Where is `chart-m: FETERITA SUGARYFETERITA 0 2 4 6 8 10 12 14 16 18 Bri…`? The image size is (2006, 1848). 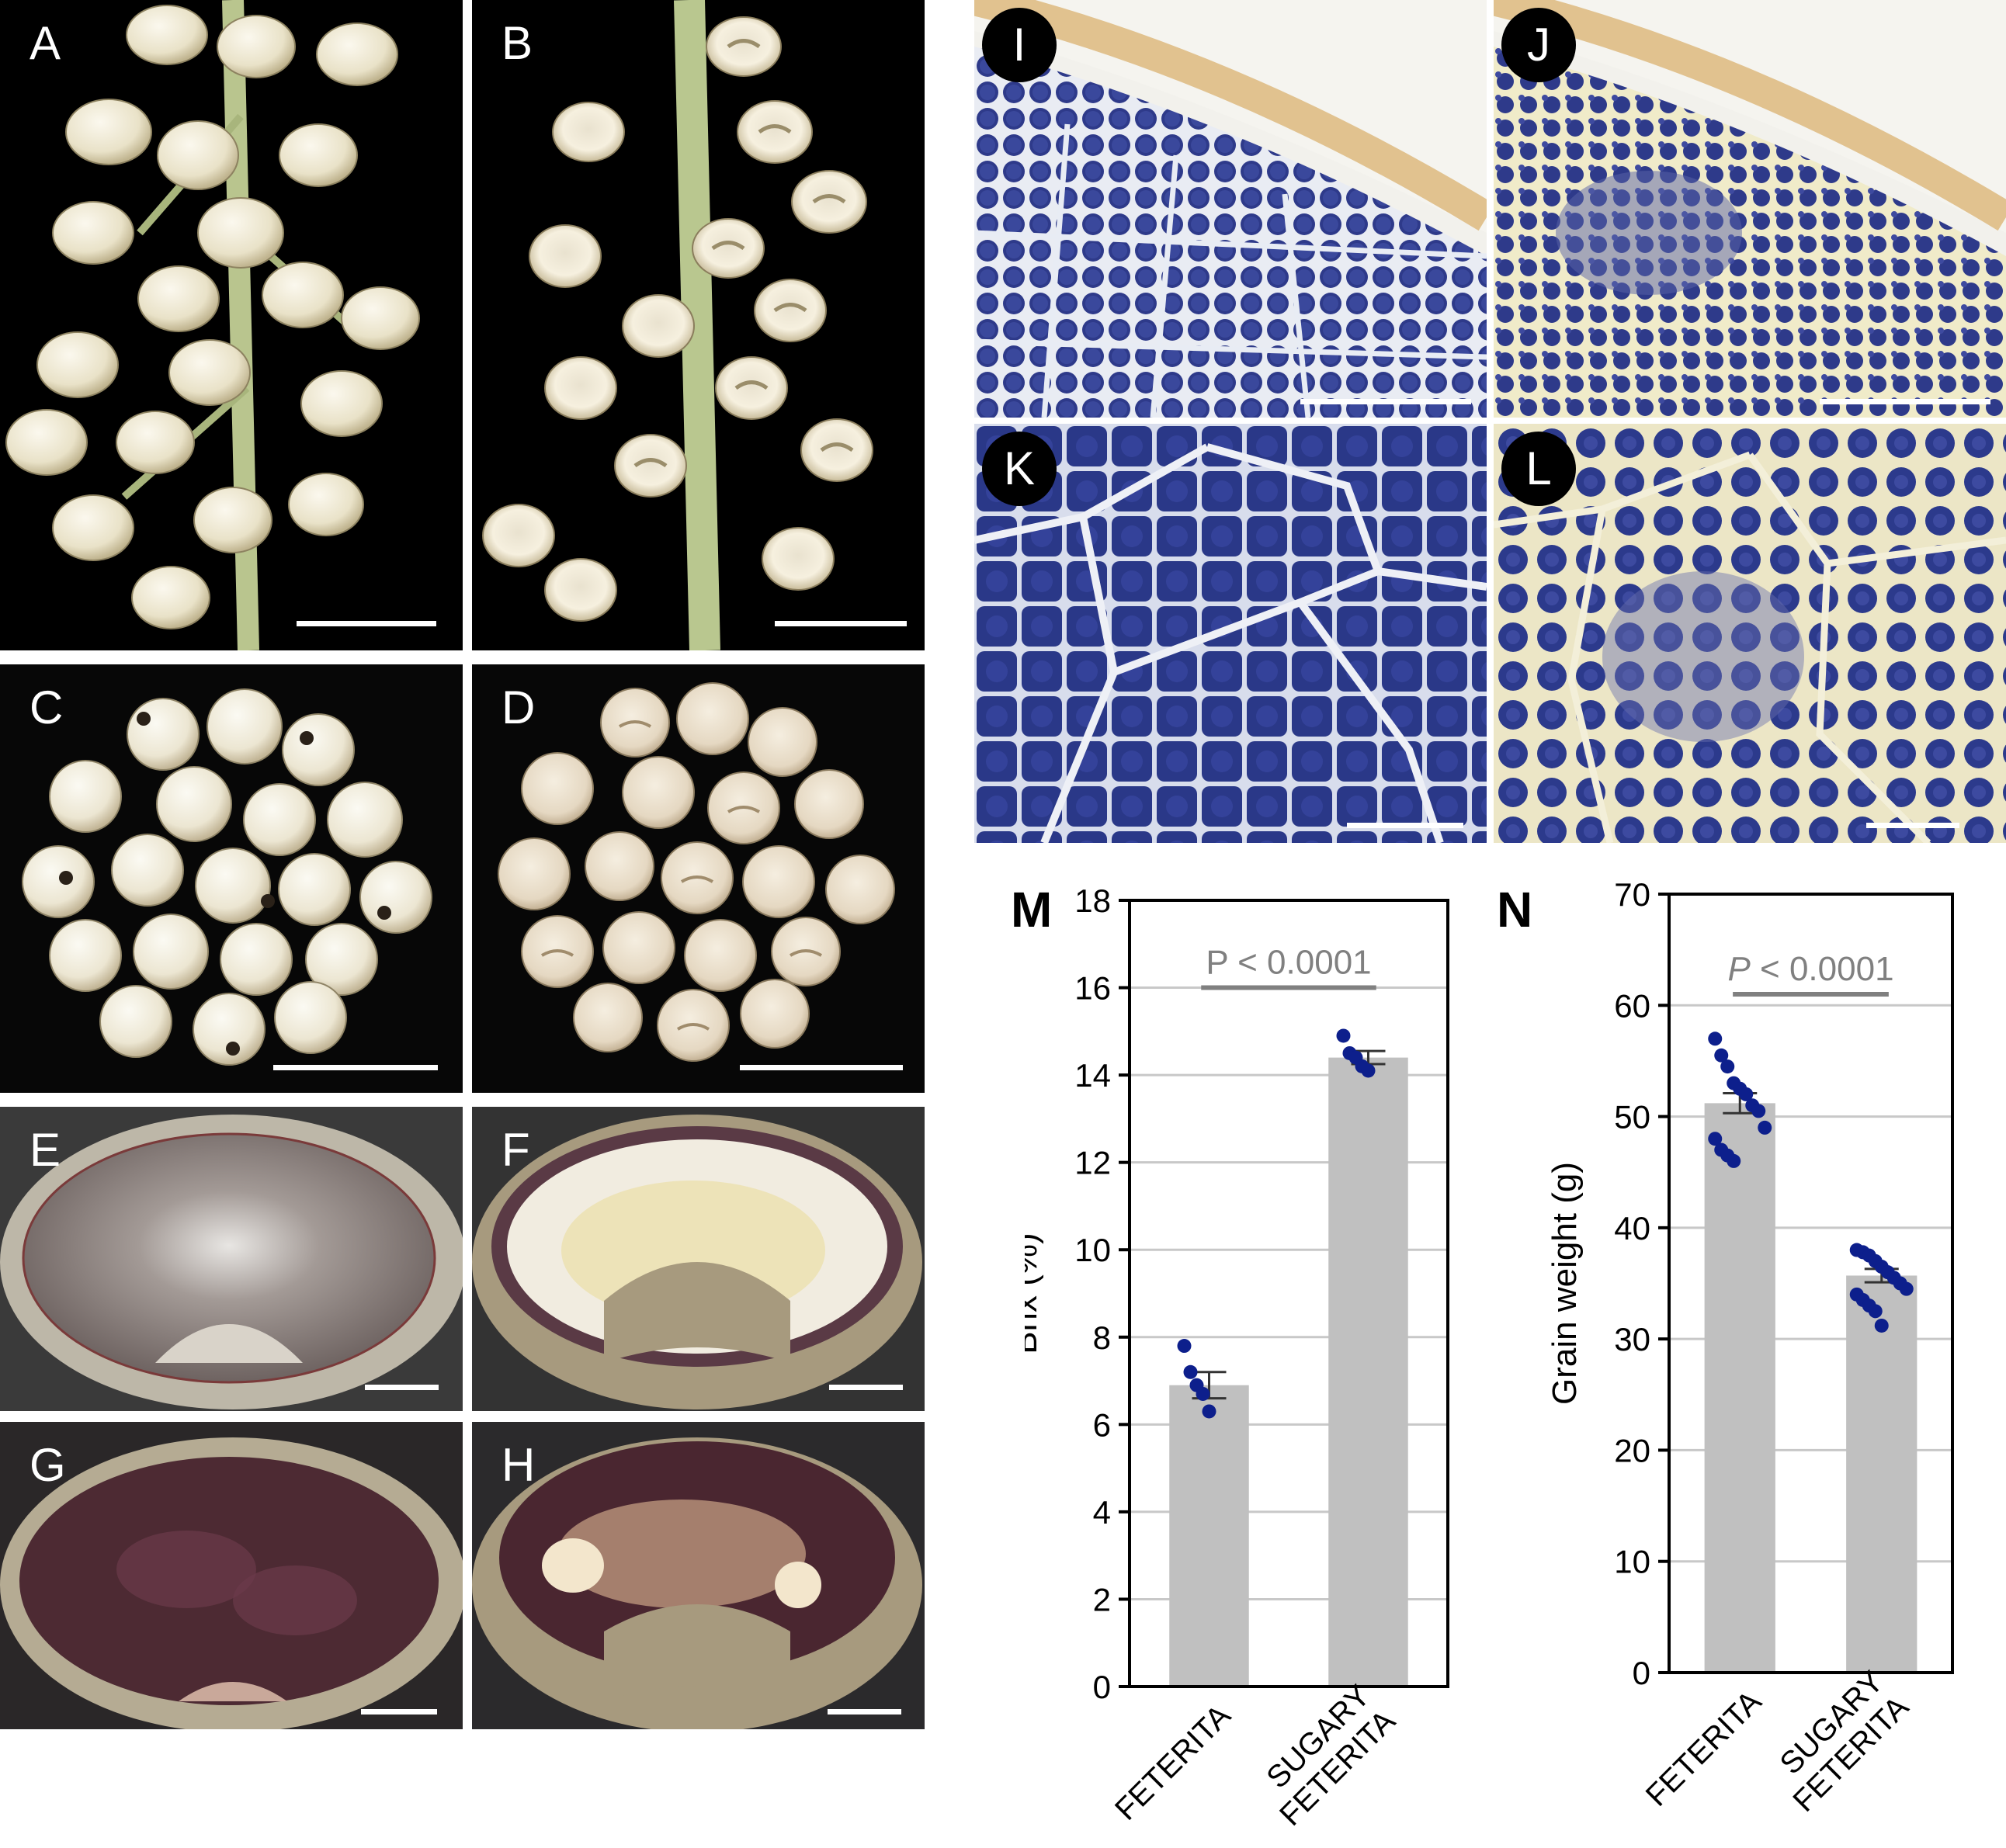
chart-m: FETERITA SUGARYFETERITA 0 2 4 6 8 10 12 14 16 18 Bri… is located at coordinates (1237, 1357).